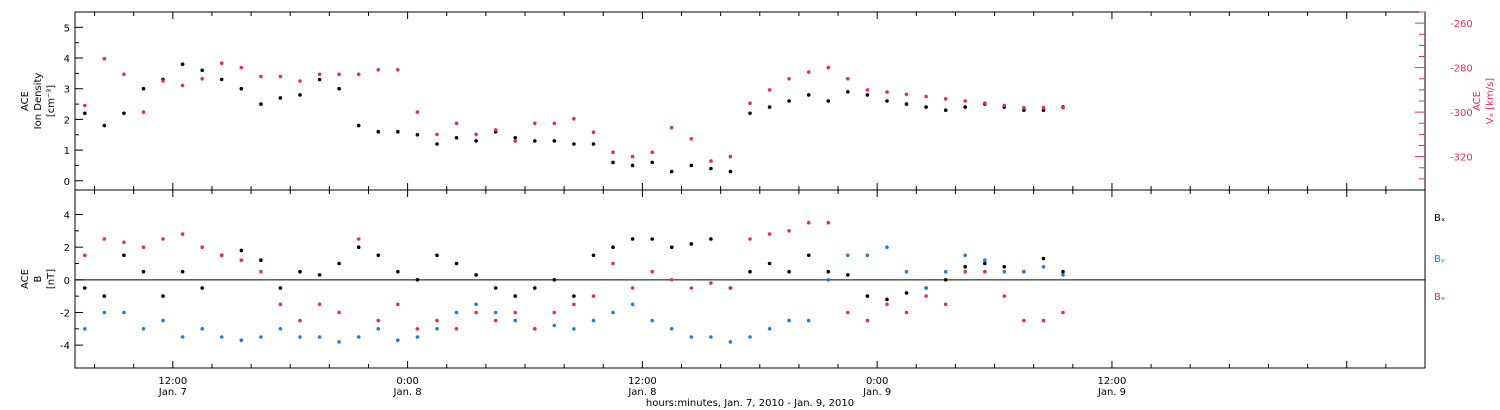  Describe the element at coordinates (67, 120) in the screenshot. I see `top-left-tick-label: 2` at that location.